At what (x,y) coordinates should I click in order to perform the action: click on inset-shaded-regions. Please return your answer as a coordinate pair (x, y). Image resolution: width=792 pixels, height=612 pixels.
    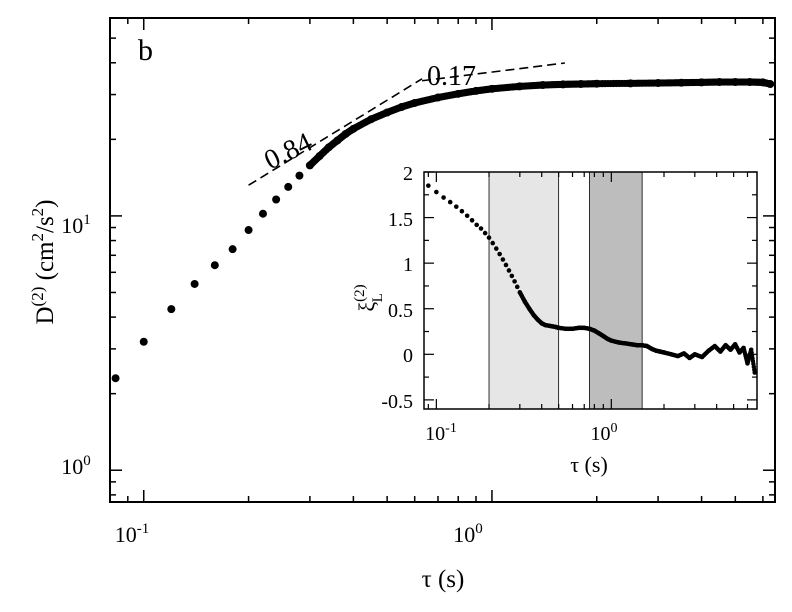
    Looking at the image, I should click on (565, 290).